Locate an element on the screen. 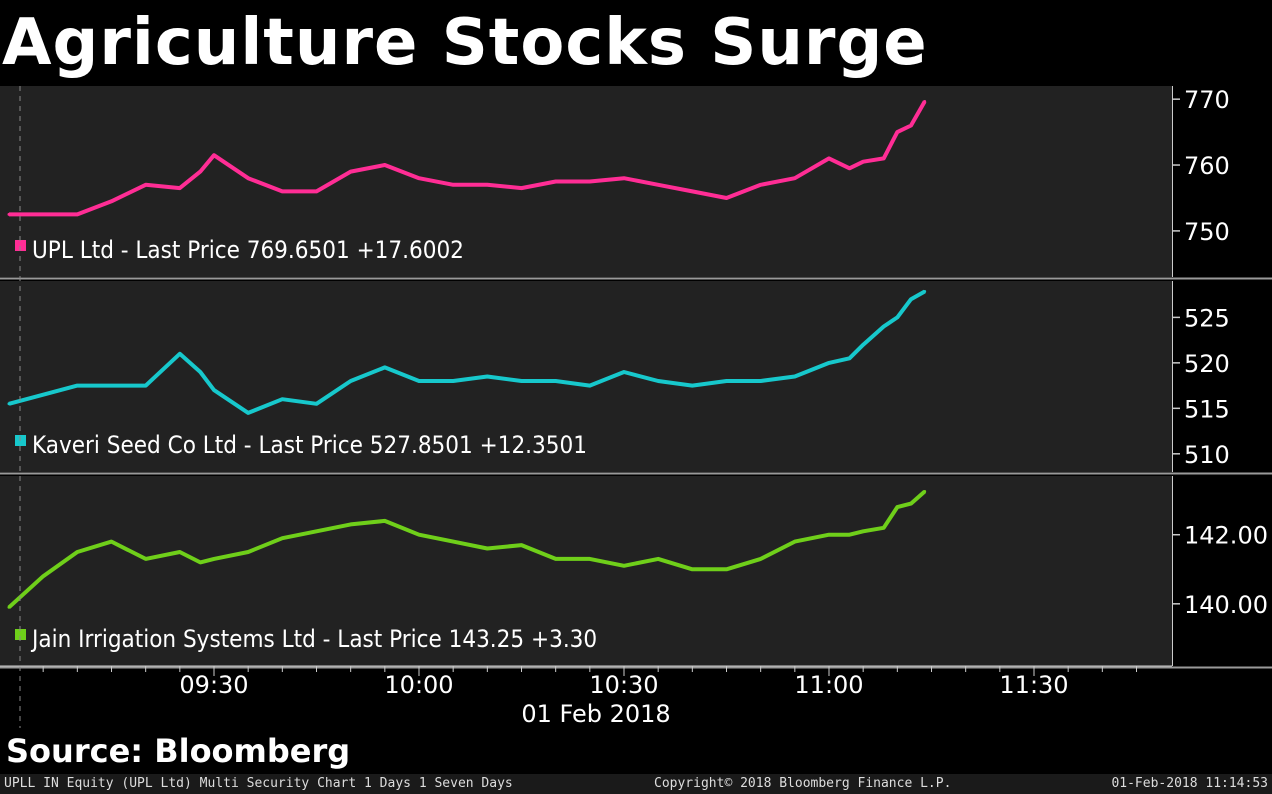  x-tick-label: 10:00 is located at coordinates (418, 685).